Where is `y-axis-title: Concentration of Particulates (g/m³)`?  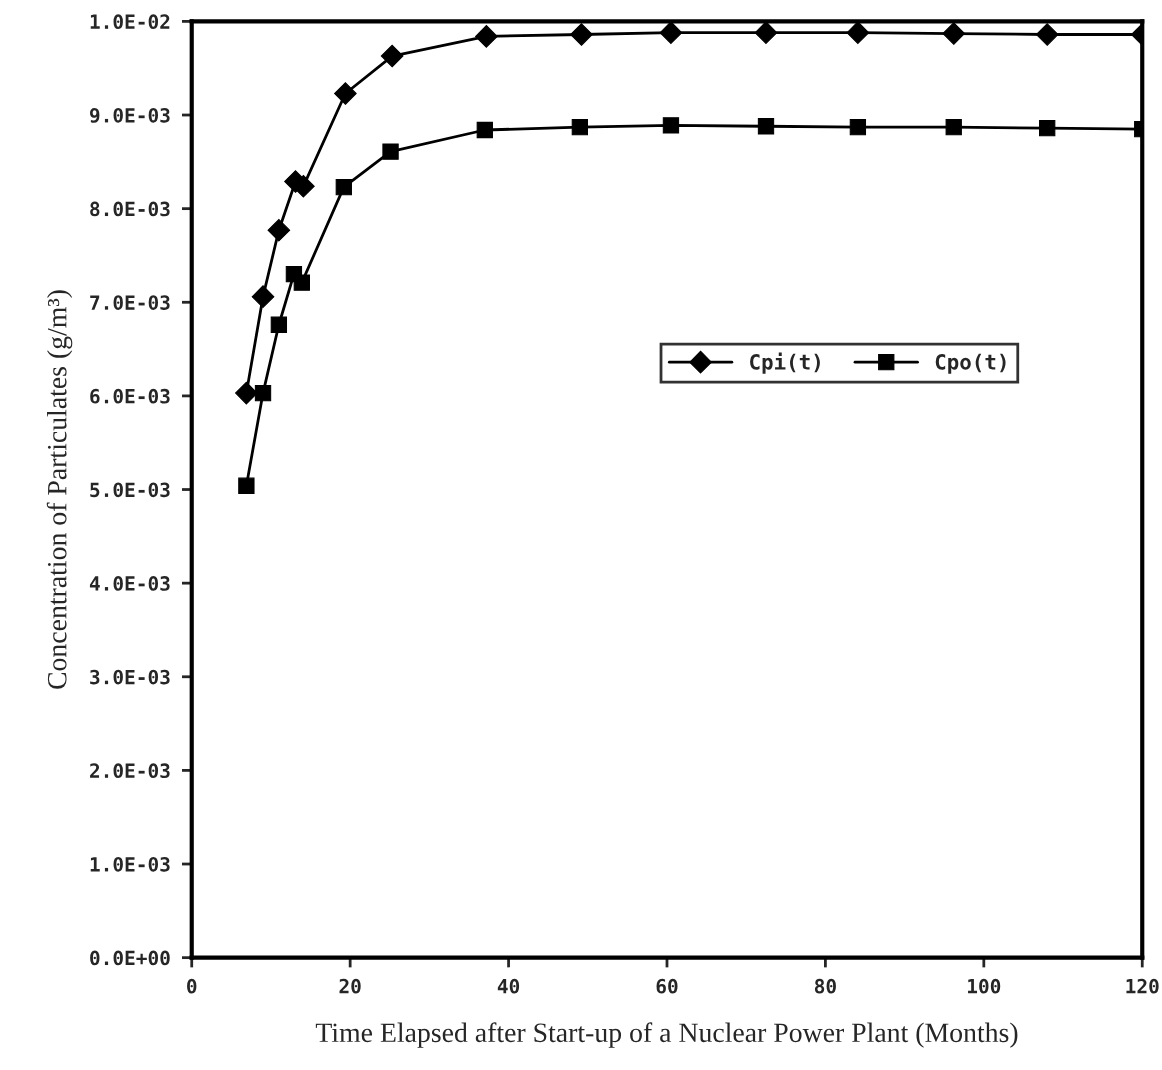 y-axis-title: Concentration of Particulates (g/m³) is located at coordinates (59, 489).